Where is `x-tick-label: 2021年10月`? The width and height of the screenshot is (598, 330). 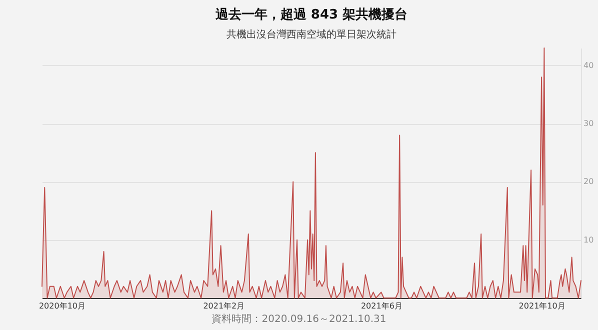 x-tick-label: 2021年10月 is located at coordinates (542, 306).